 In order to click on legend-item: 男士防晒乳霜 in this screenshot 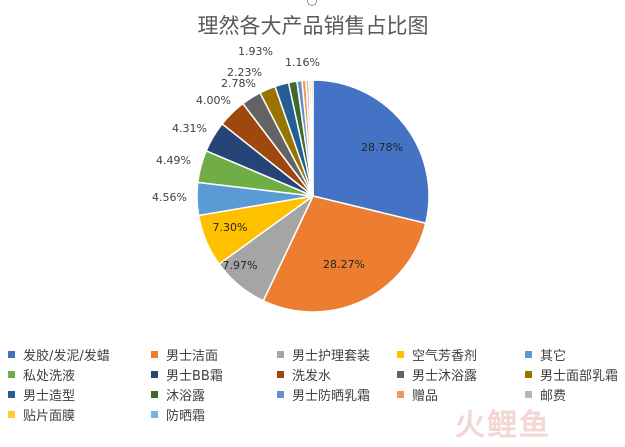, I will do `click(337, 395)`.